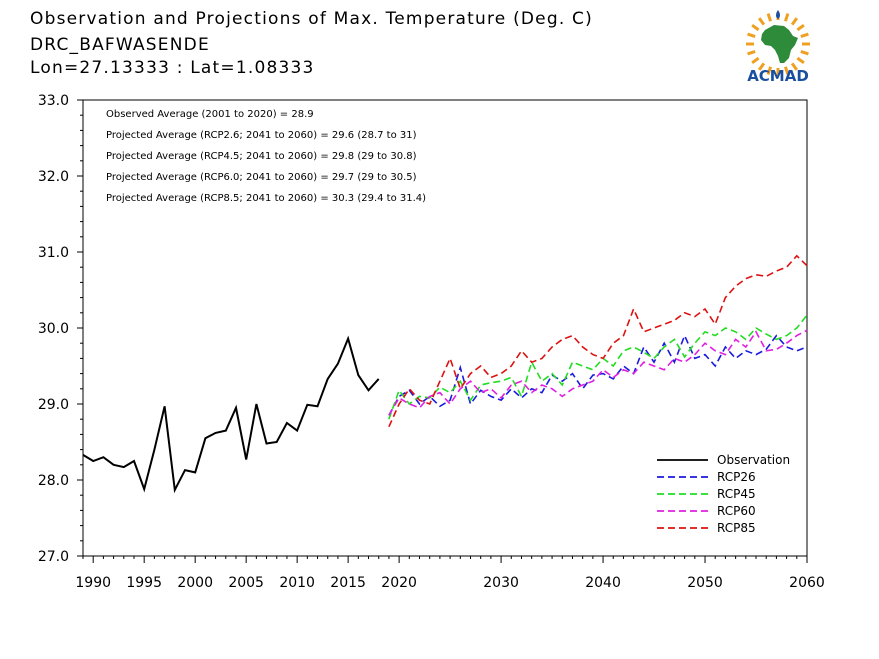 The height and width of the screenshot is (659, 879). Describe the element at coordinates (778, 14) in the screenshot. I see `water-drop-icon` at that location.